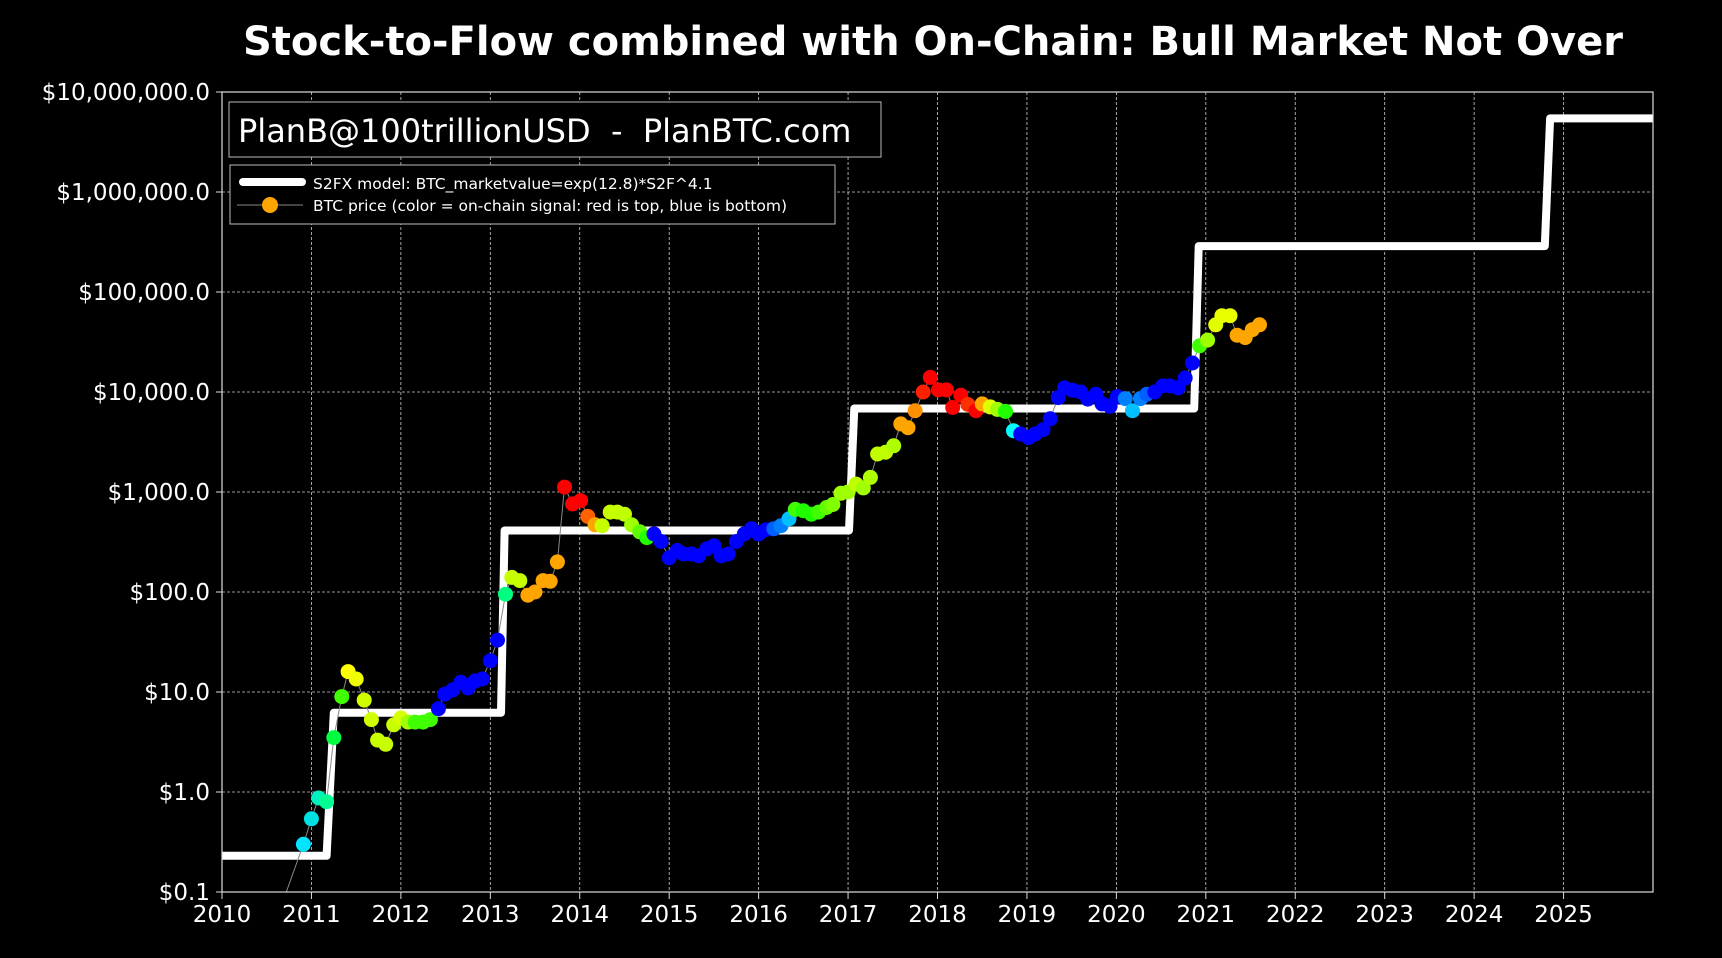 The image size is (1722, 958). Describe the element at coordinates (937, 915) in the screenshot. I see `x-tick-label: 2018` at that location.